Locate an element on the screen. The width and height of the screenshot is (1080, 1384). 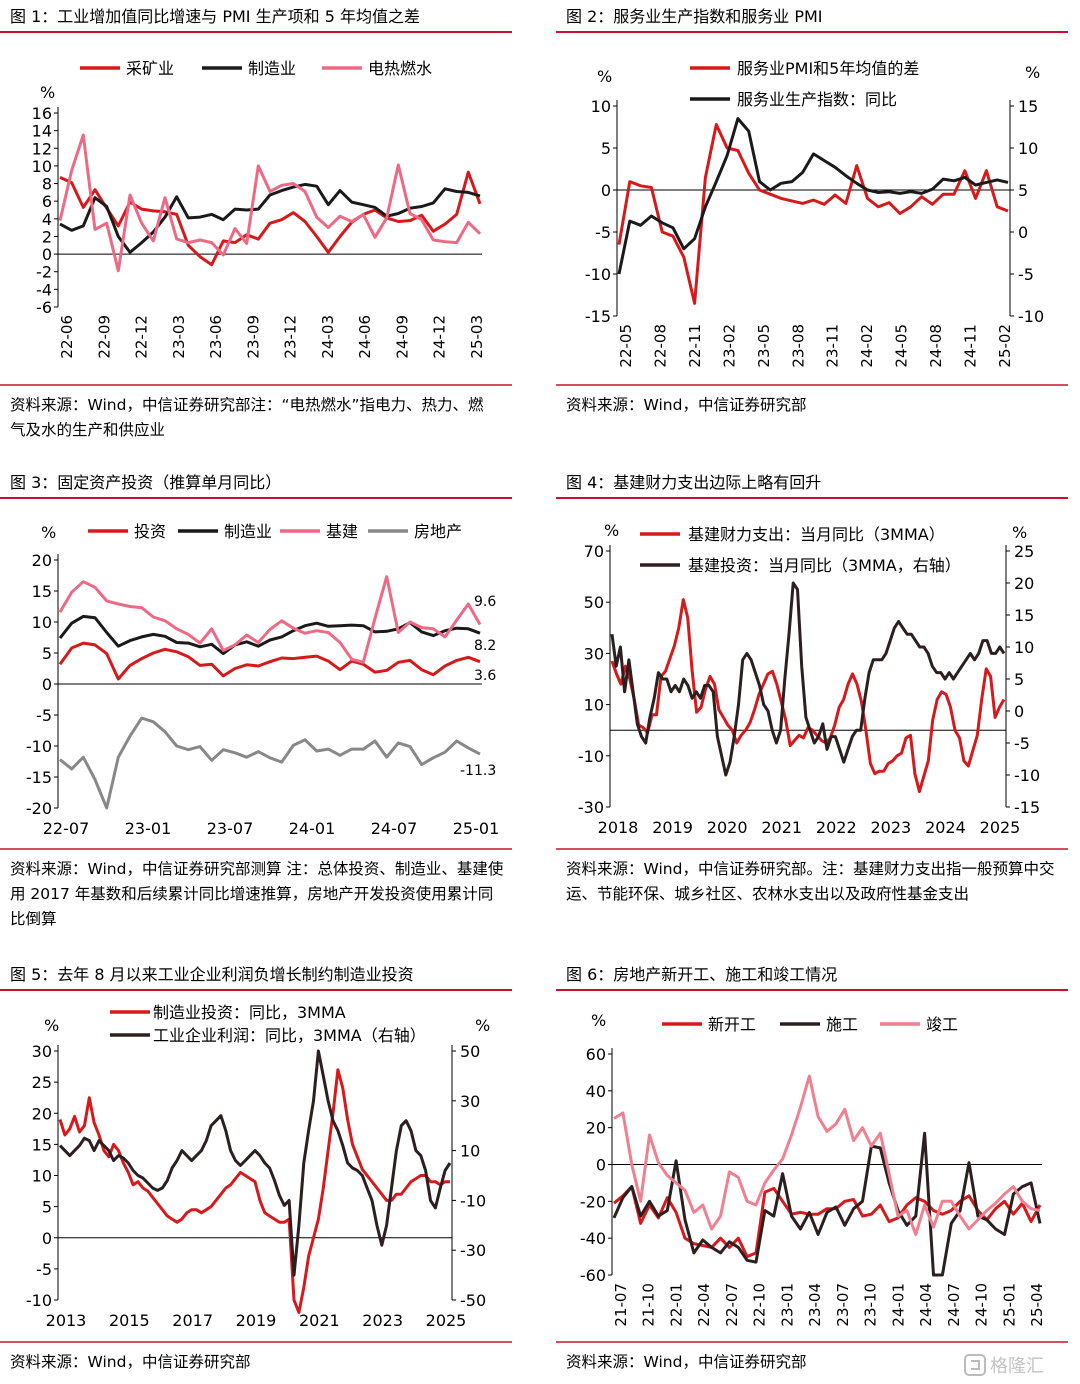
x-tick-label: 24-07 is located at coordinates (954, 1305).